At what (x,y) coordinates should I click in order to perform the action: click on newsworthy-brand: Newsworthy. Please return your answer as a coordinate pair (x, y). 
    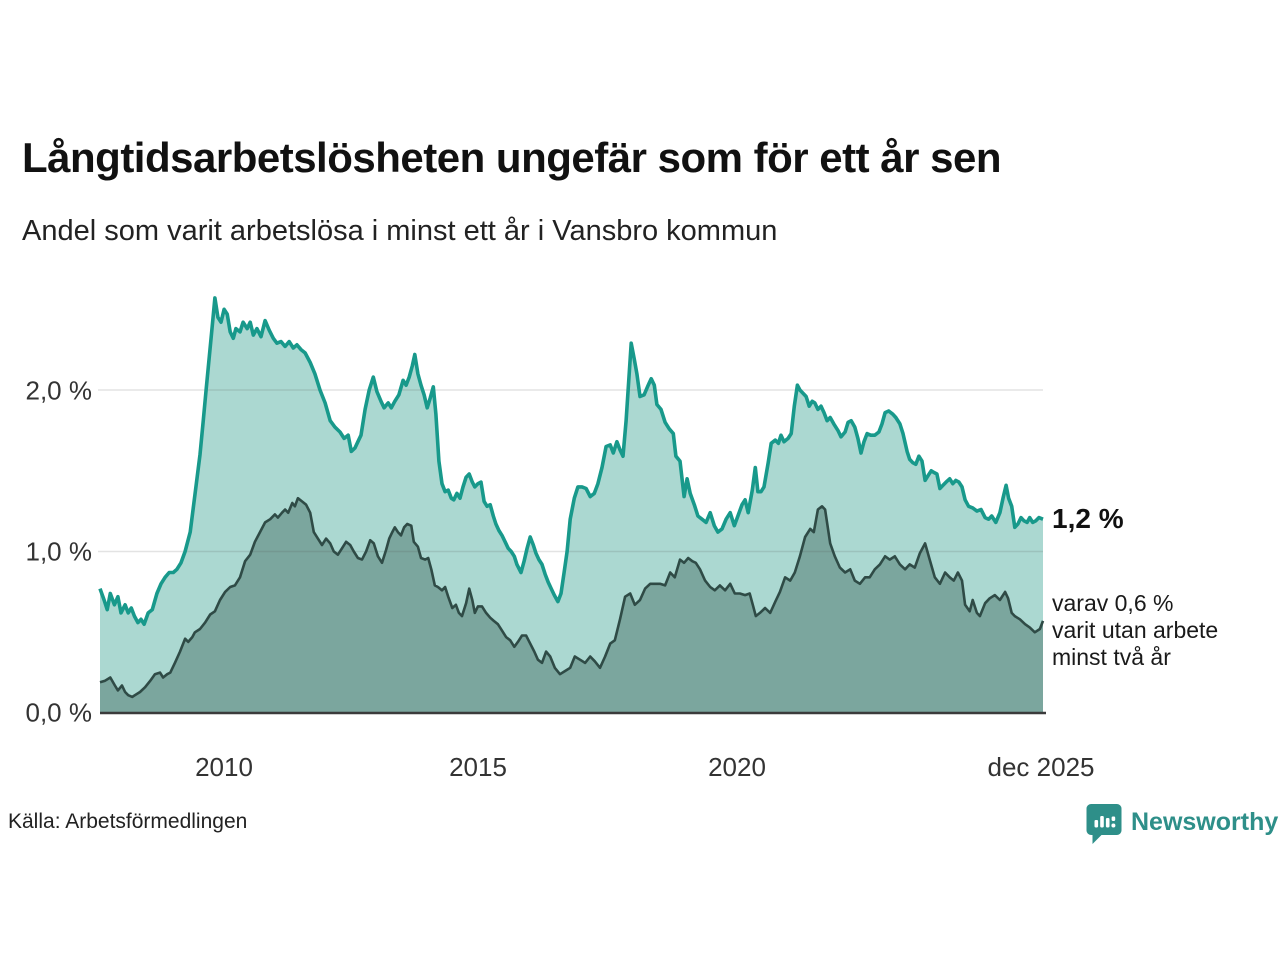
    Looking at the image, I should click on (1182, 826).